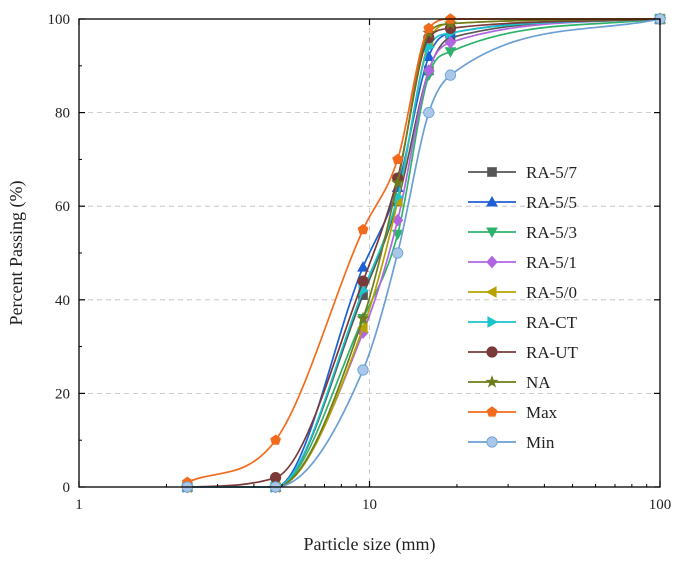 The width and height of the screenshot is (685, 569). What do you see at coordinates (522, 292) in the screenshot?
I see `legend-item: RA-5/0` at bounding box center [522, 292].